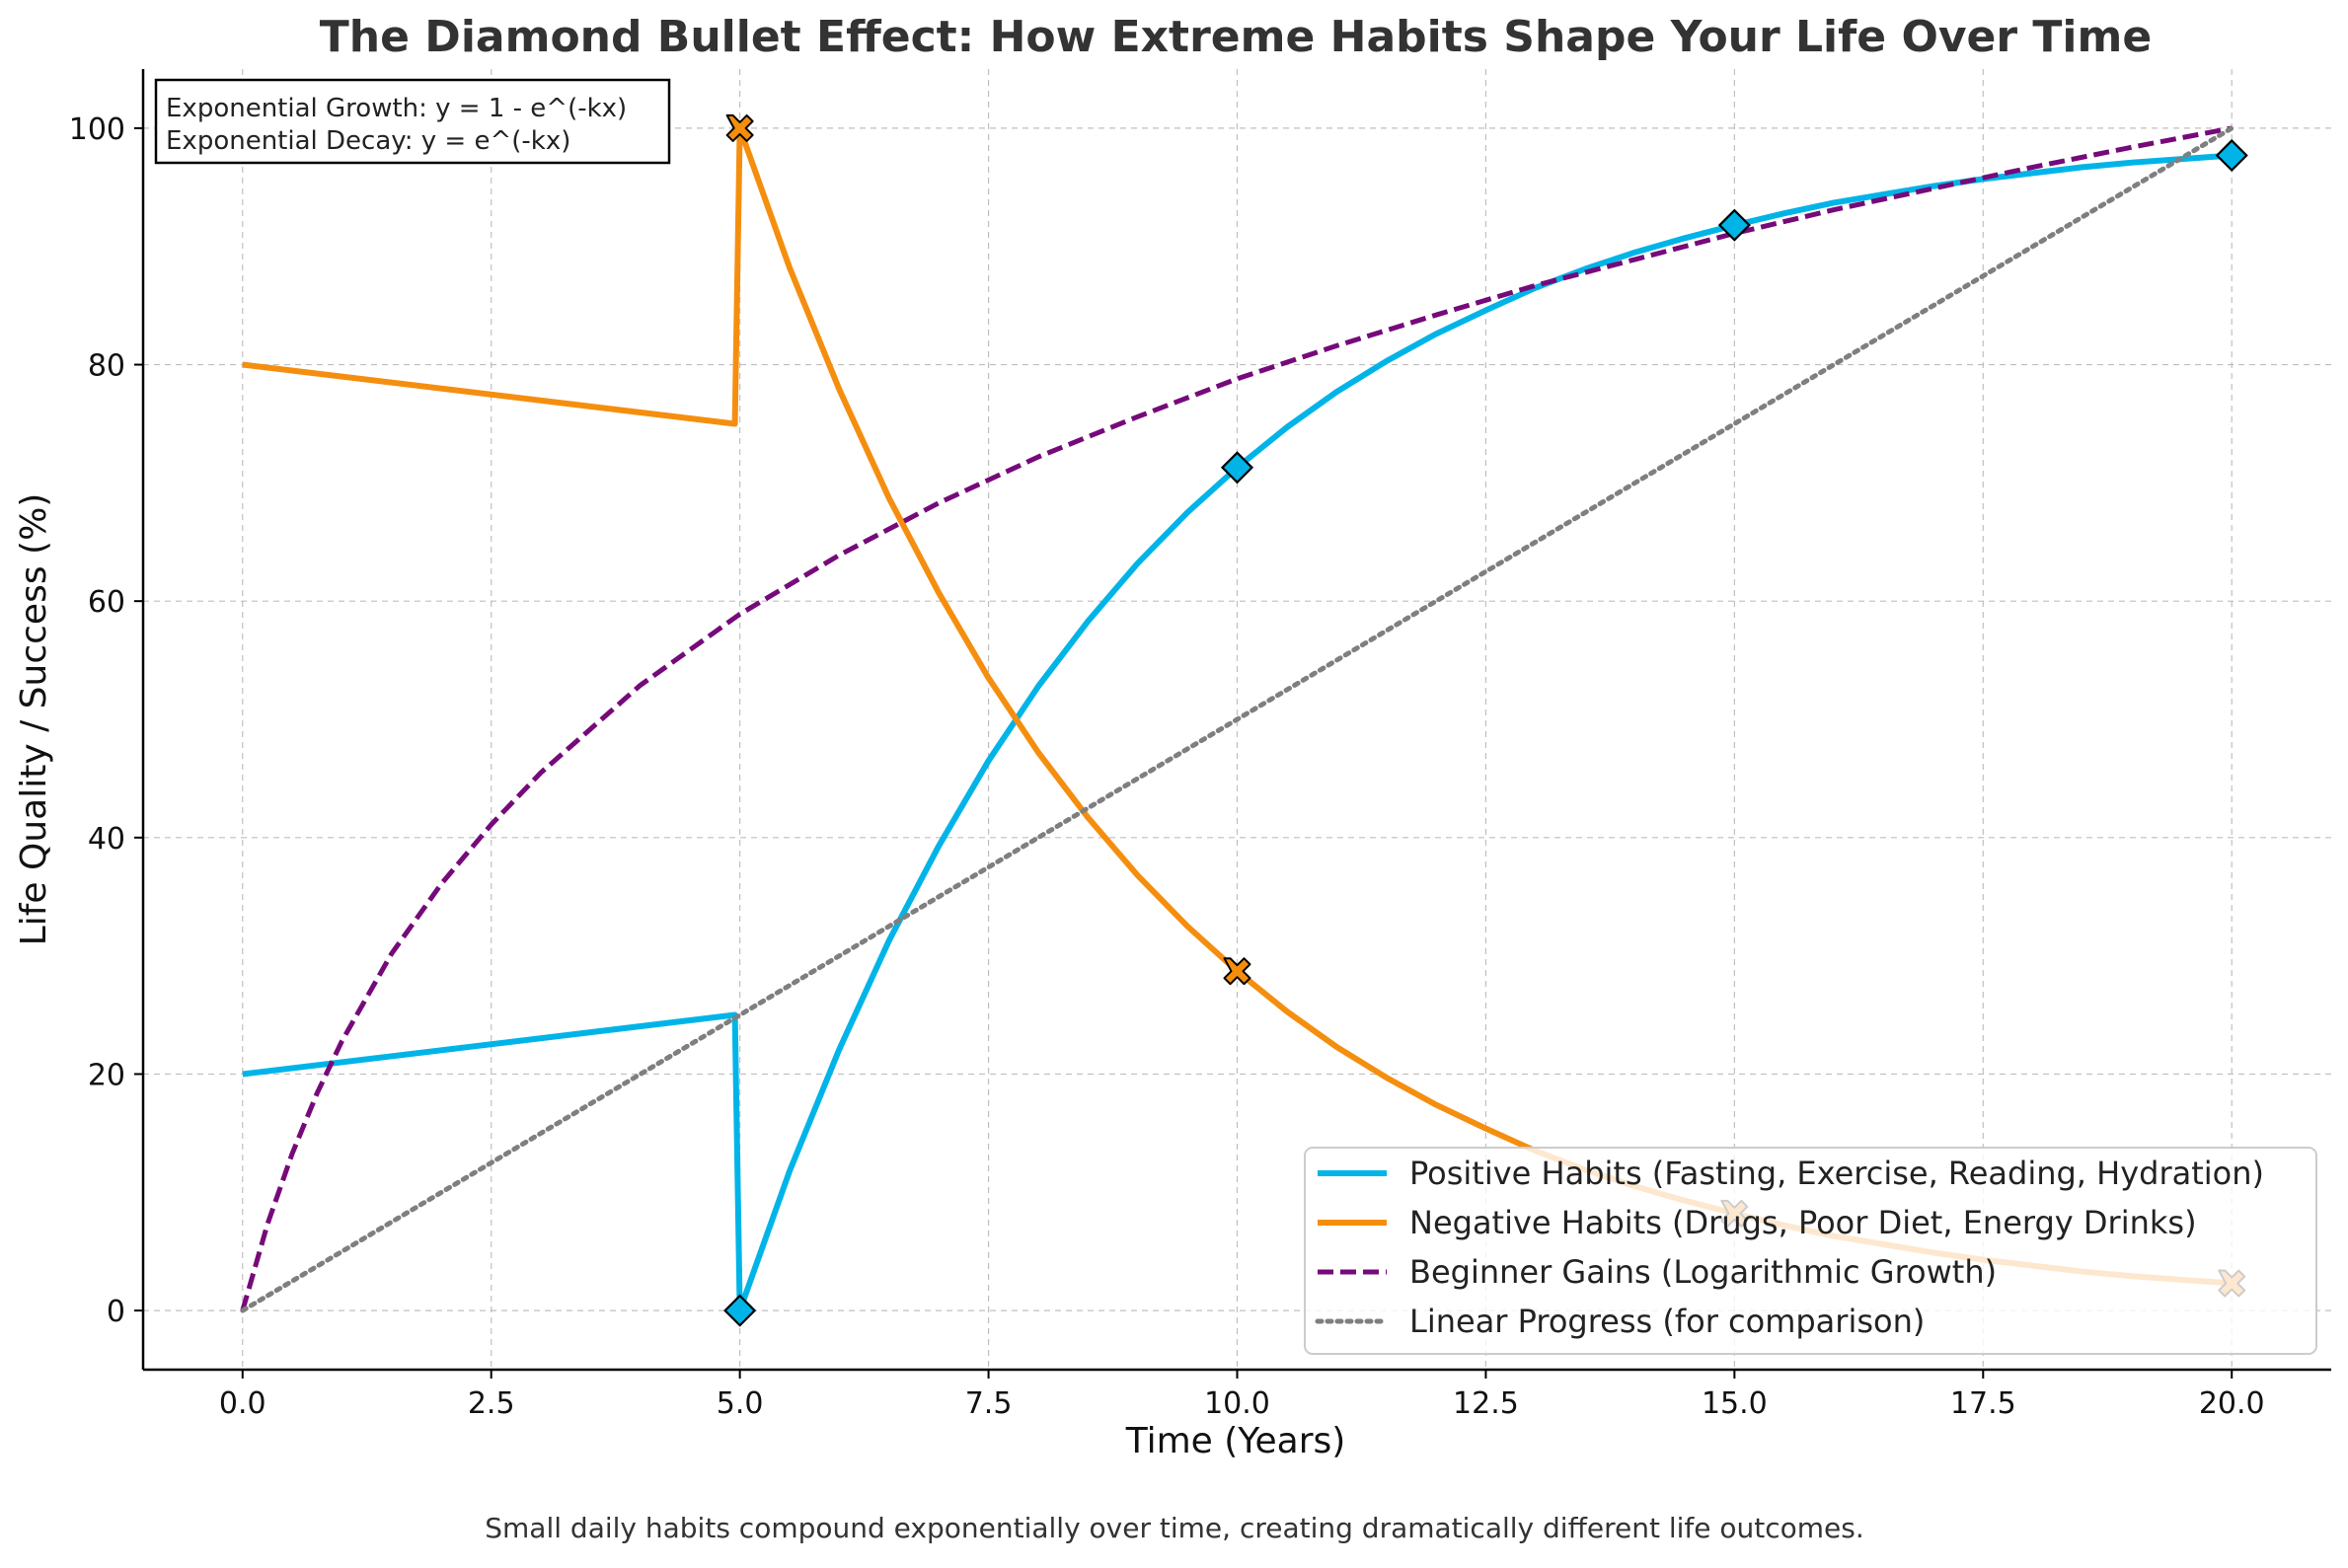 This screenshot has width=2348, height=1568. I want to click on y-tick-label: 60, so click(106, 602).